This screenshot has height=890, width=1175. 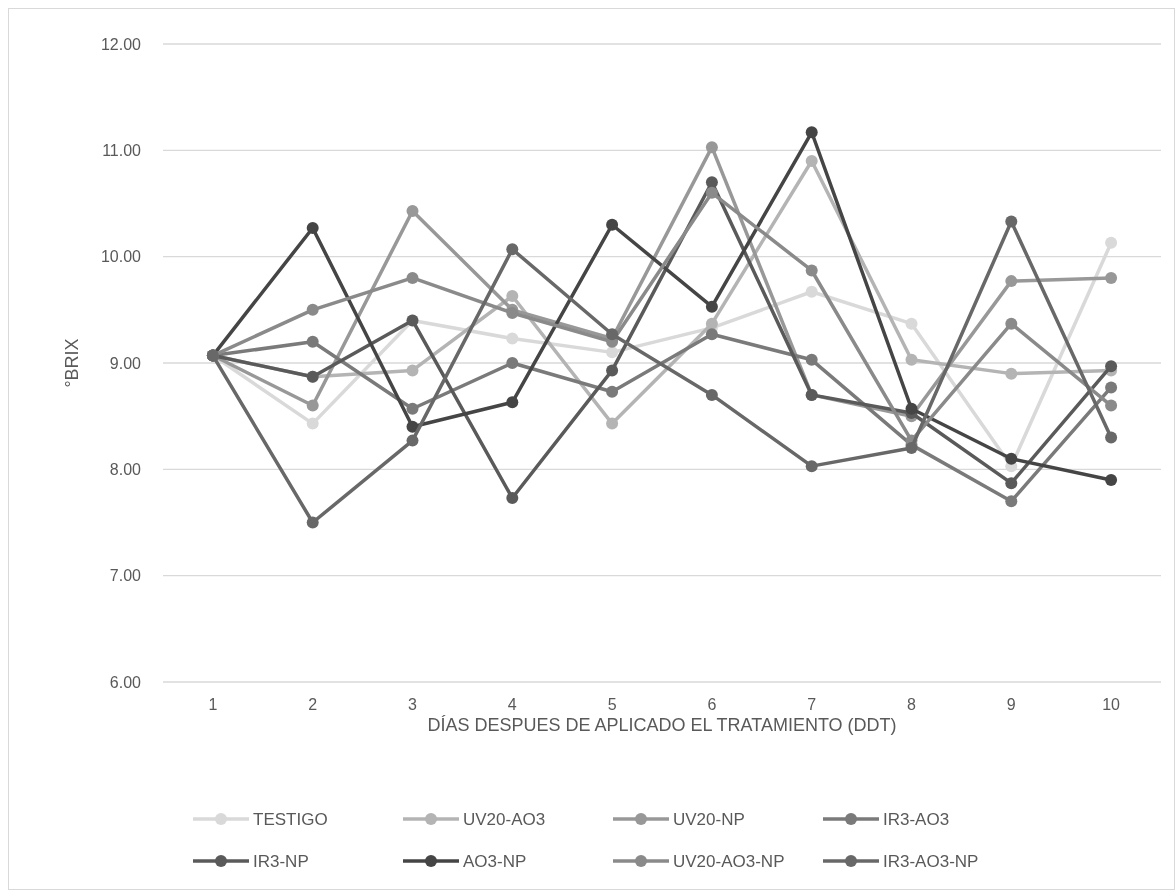 What do you see at coordinates (931, 861) in the screenshot?
I see `legend-label: IR3-AO3-NP` at bounding box center [931, 861].